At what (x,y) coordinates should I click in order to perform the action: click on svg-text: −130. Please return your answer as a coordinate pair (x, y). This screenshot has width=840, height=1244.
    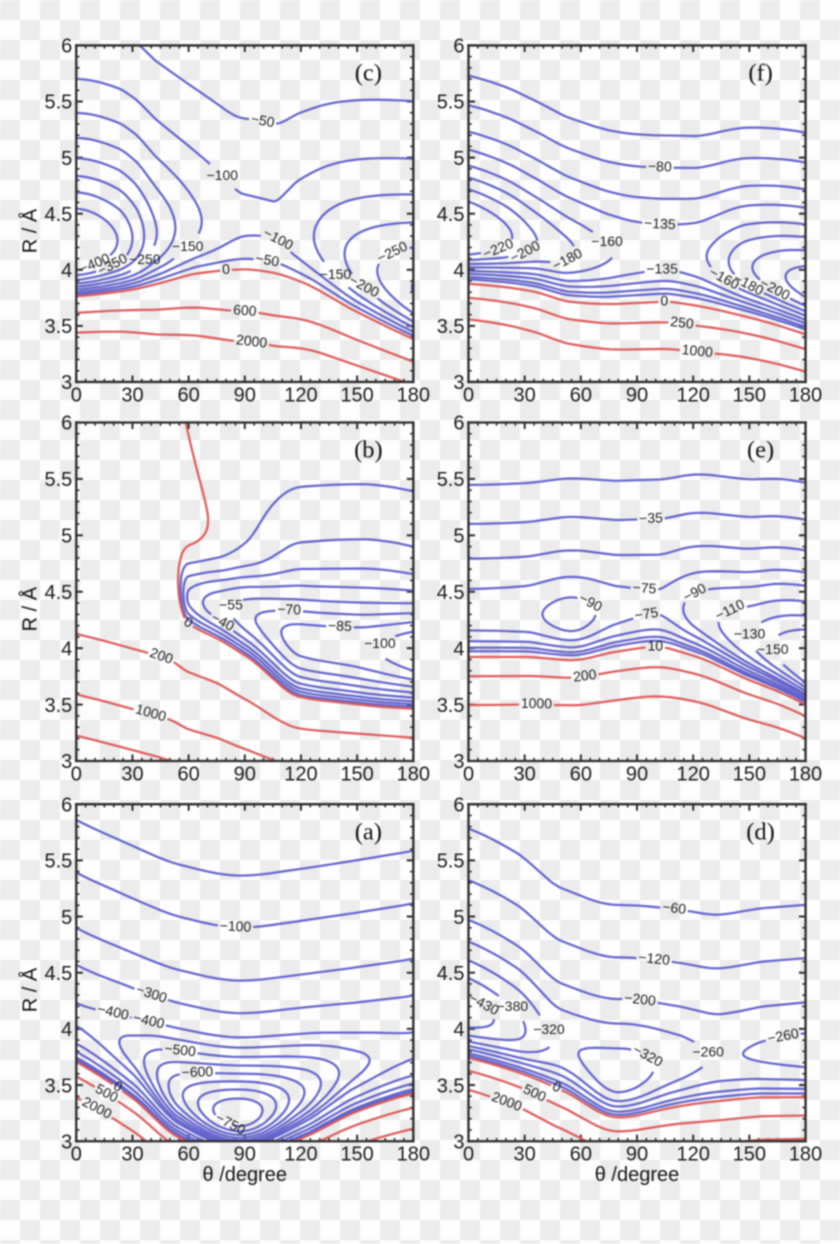
    Looking at the image, I should click on (750, 634).